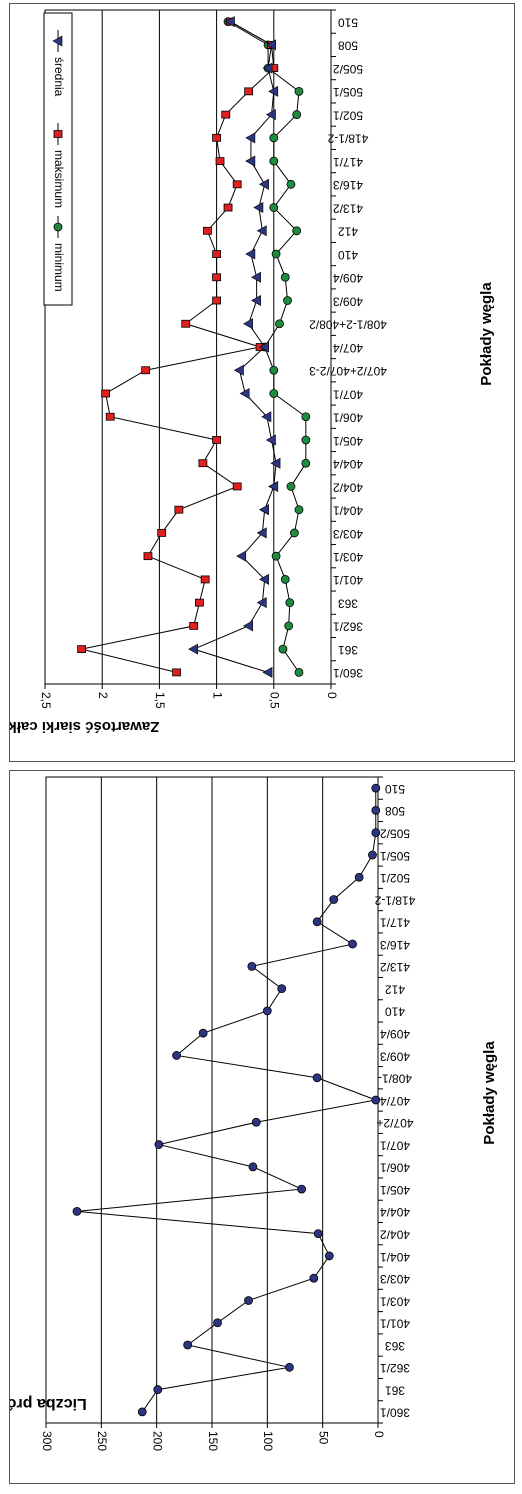 This screenshot has width=522, height=1494. I want to click on category-tick-label: 505/2, so click(395, 834).